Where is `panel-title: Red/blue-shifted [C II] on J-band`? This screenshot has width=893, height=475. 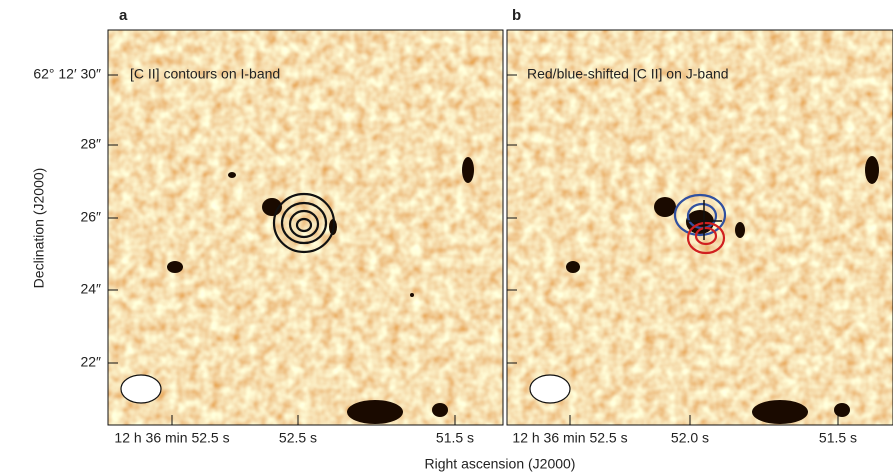 panel-title: Red/blue-shifted [C II] on J-band is located at coordinates (628, 74).